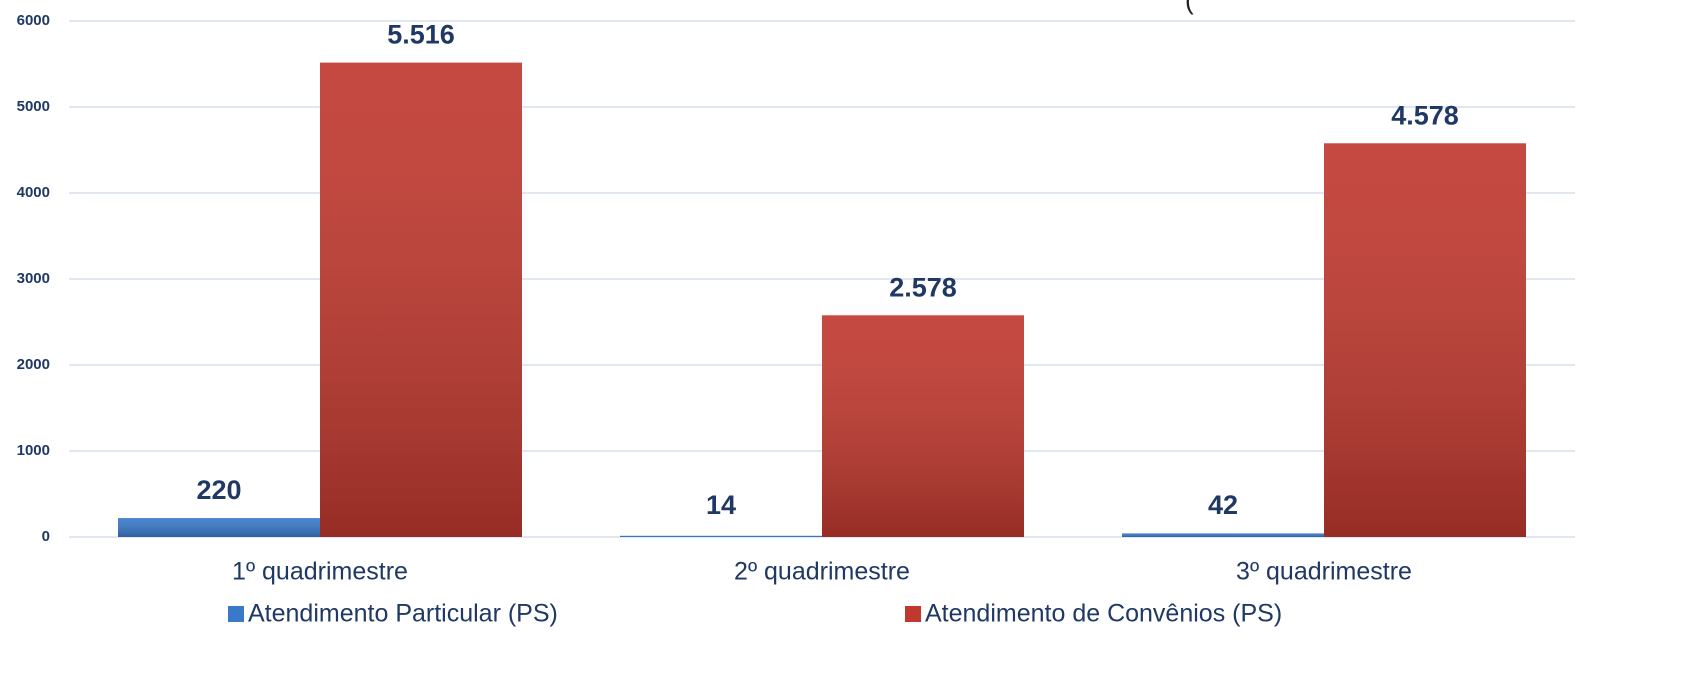 The image size is (1698, 682). Describe the element at coordinates (1223, 505) in the screenshot. I see `value-label: 42` at that location.